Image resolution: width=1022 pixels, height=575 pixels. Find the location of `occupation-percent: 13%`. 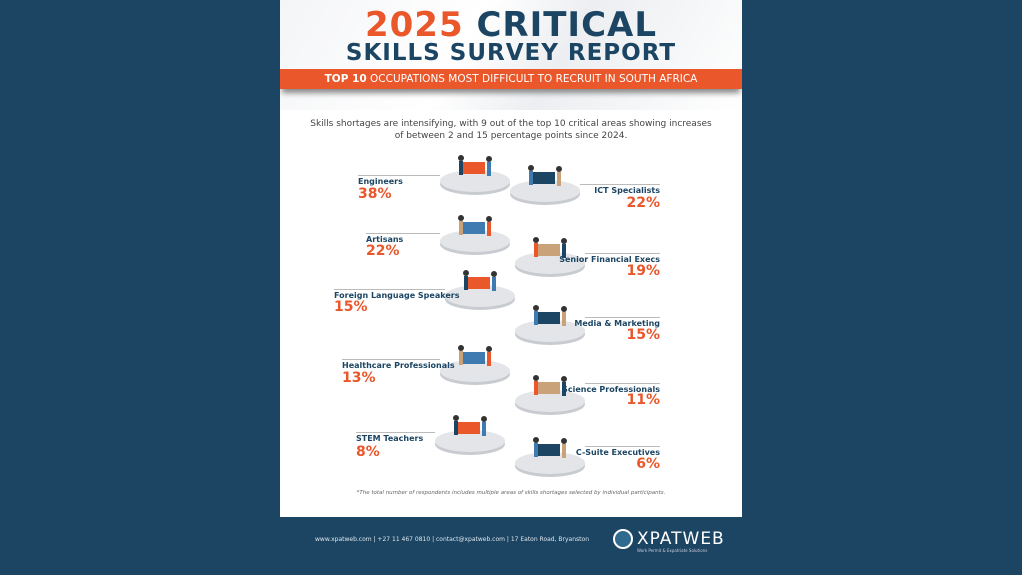

occupation-percent: 13% is located at coordinates (359, 378).